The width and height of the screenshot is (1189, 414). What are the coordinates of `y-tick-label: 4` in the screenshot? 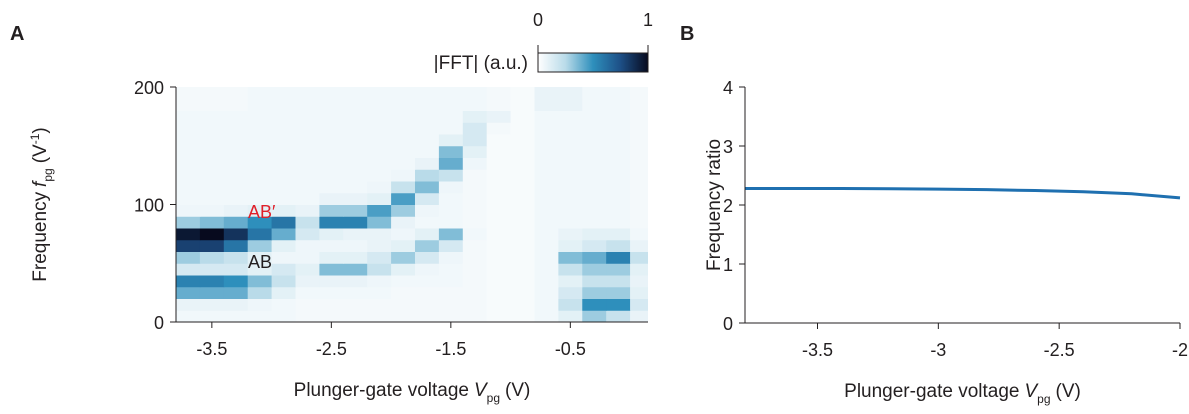 It's located at (728, 88).